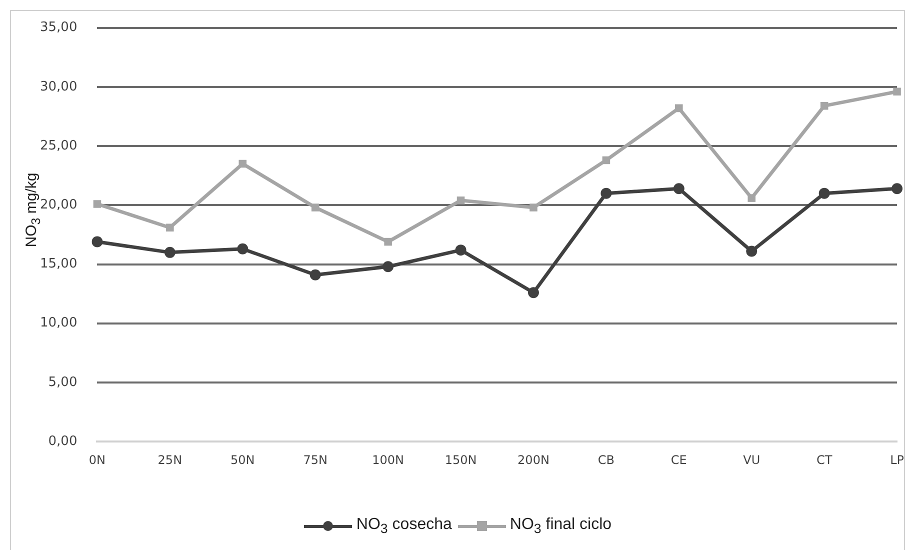 This screenshot has height=550, width=916. Describe the element at coordinates (897, 459) in the screenshot. I see `x-tick-label: LP` at that location.